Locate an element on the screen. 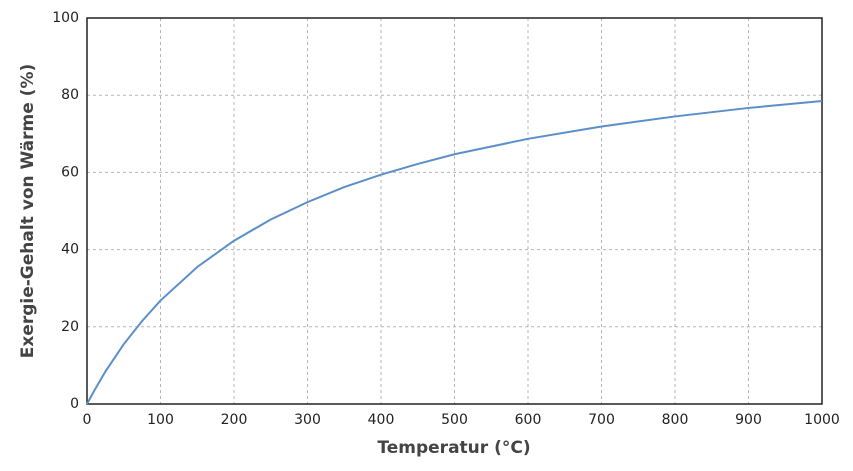 This screenshot has height=471, width=853. y-tick-label: 20 is located at coordinates (70, 327).